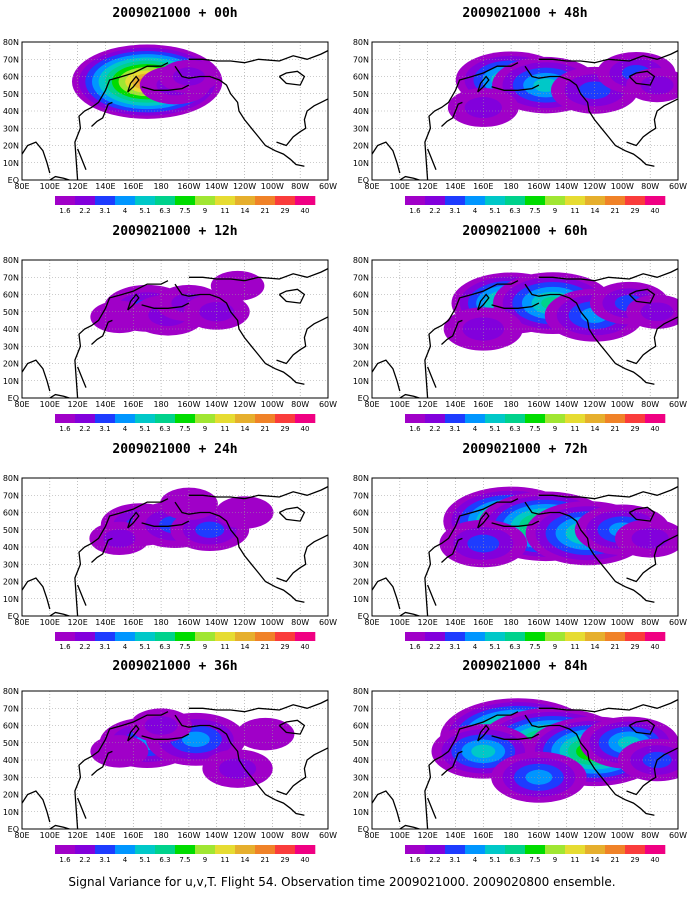 The image size is (700, 900). What do you see at coordinates (524, 449) in the screenshot?
I see `panel-title: 2009021000 + 72h` at bounding box center [524, 449].